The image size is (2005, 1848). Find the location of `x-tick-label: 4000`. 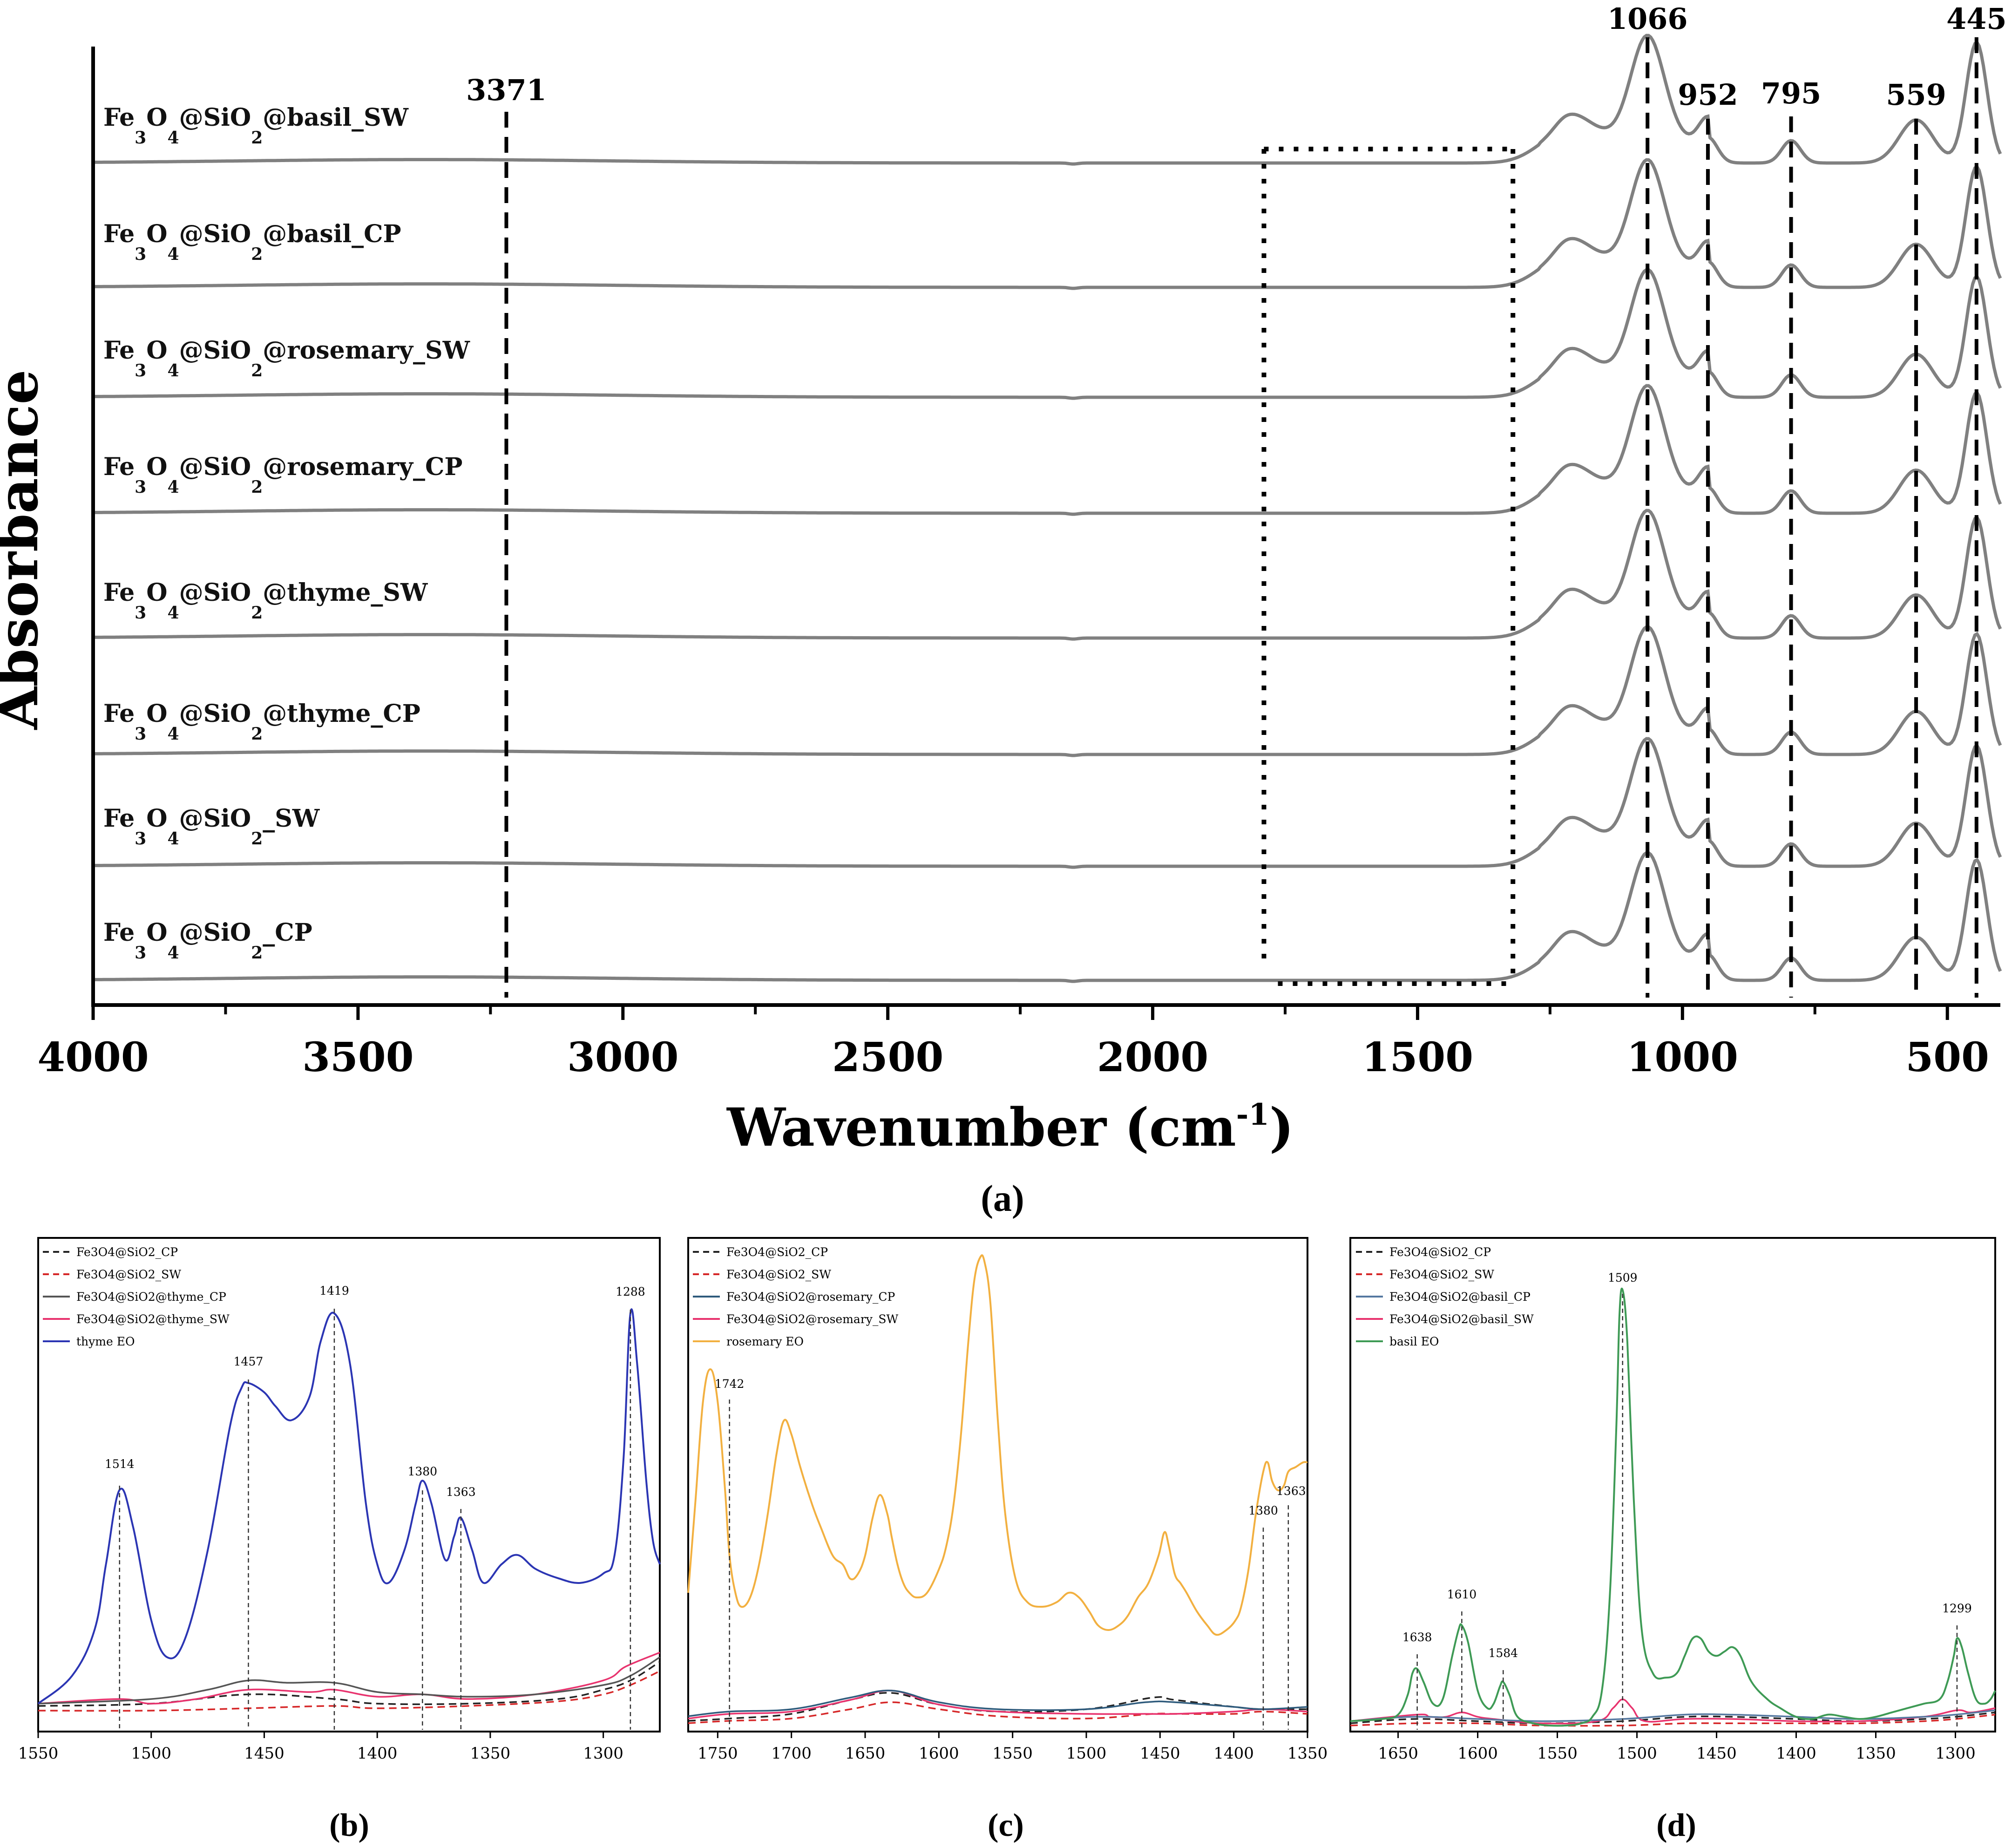

x-tick-label: 4000 is located at coordinates (93, 1057).